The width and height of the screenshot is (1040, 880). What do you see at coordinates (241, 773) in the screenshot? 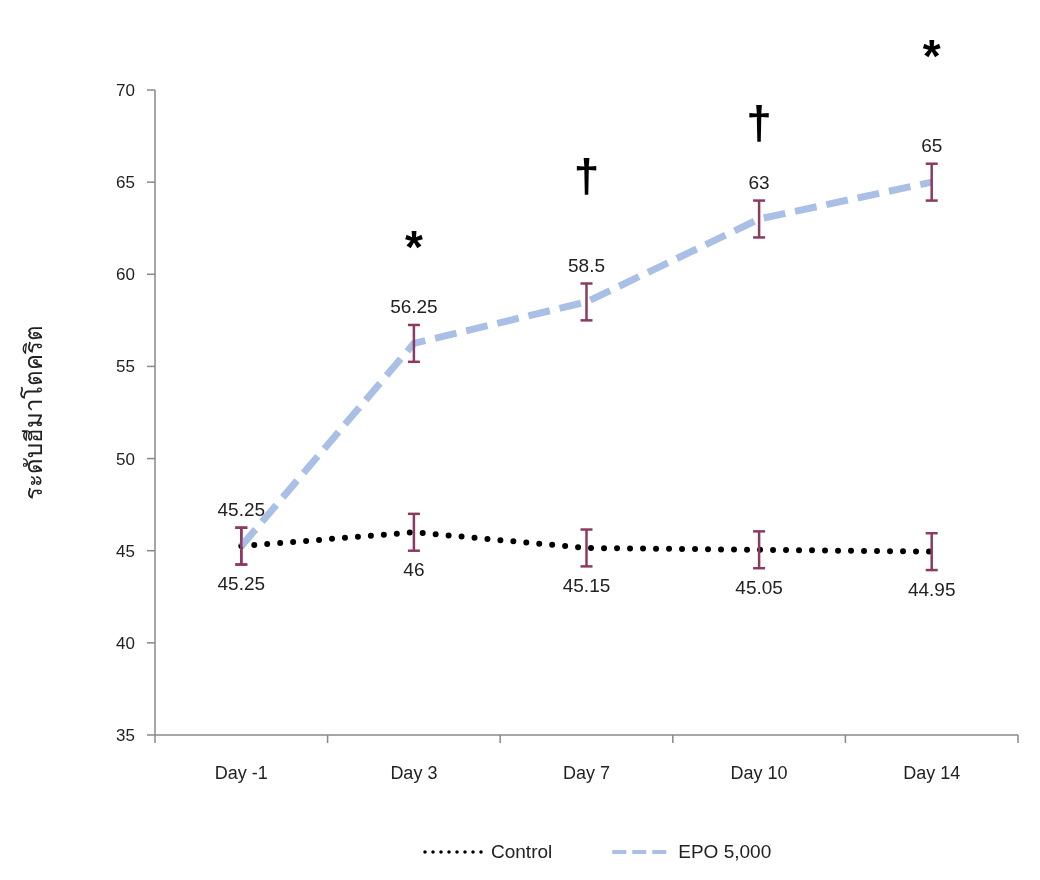
I see `x-tick-label: Day -1` at bounding box center [241, 773].